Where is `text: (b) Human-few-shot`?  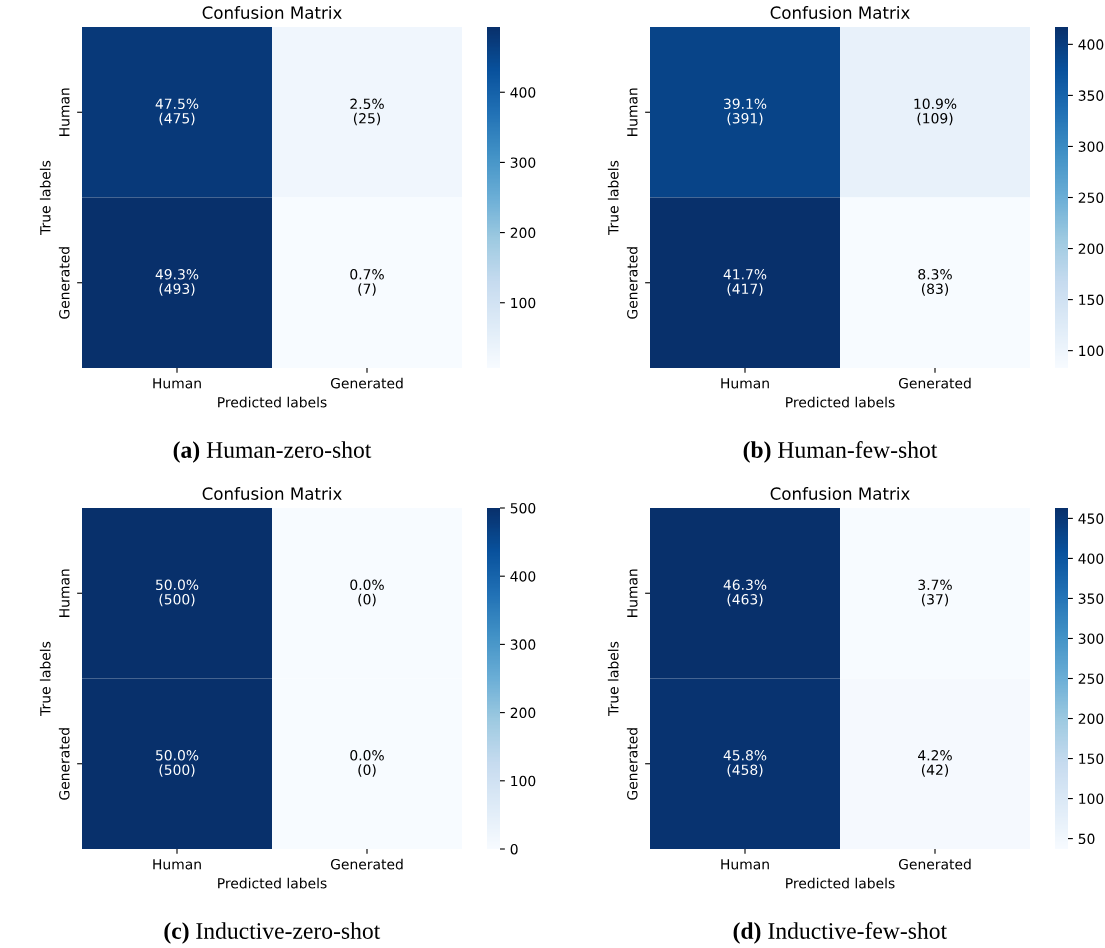
text: (b) Human-few-shot is located at coordinates (840, 452).